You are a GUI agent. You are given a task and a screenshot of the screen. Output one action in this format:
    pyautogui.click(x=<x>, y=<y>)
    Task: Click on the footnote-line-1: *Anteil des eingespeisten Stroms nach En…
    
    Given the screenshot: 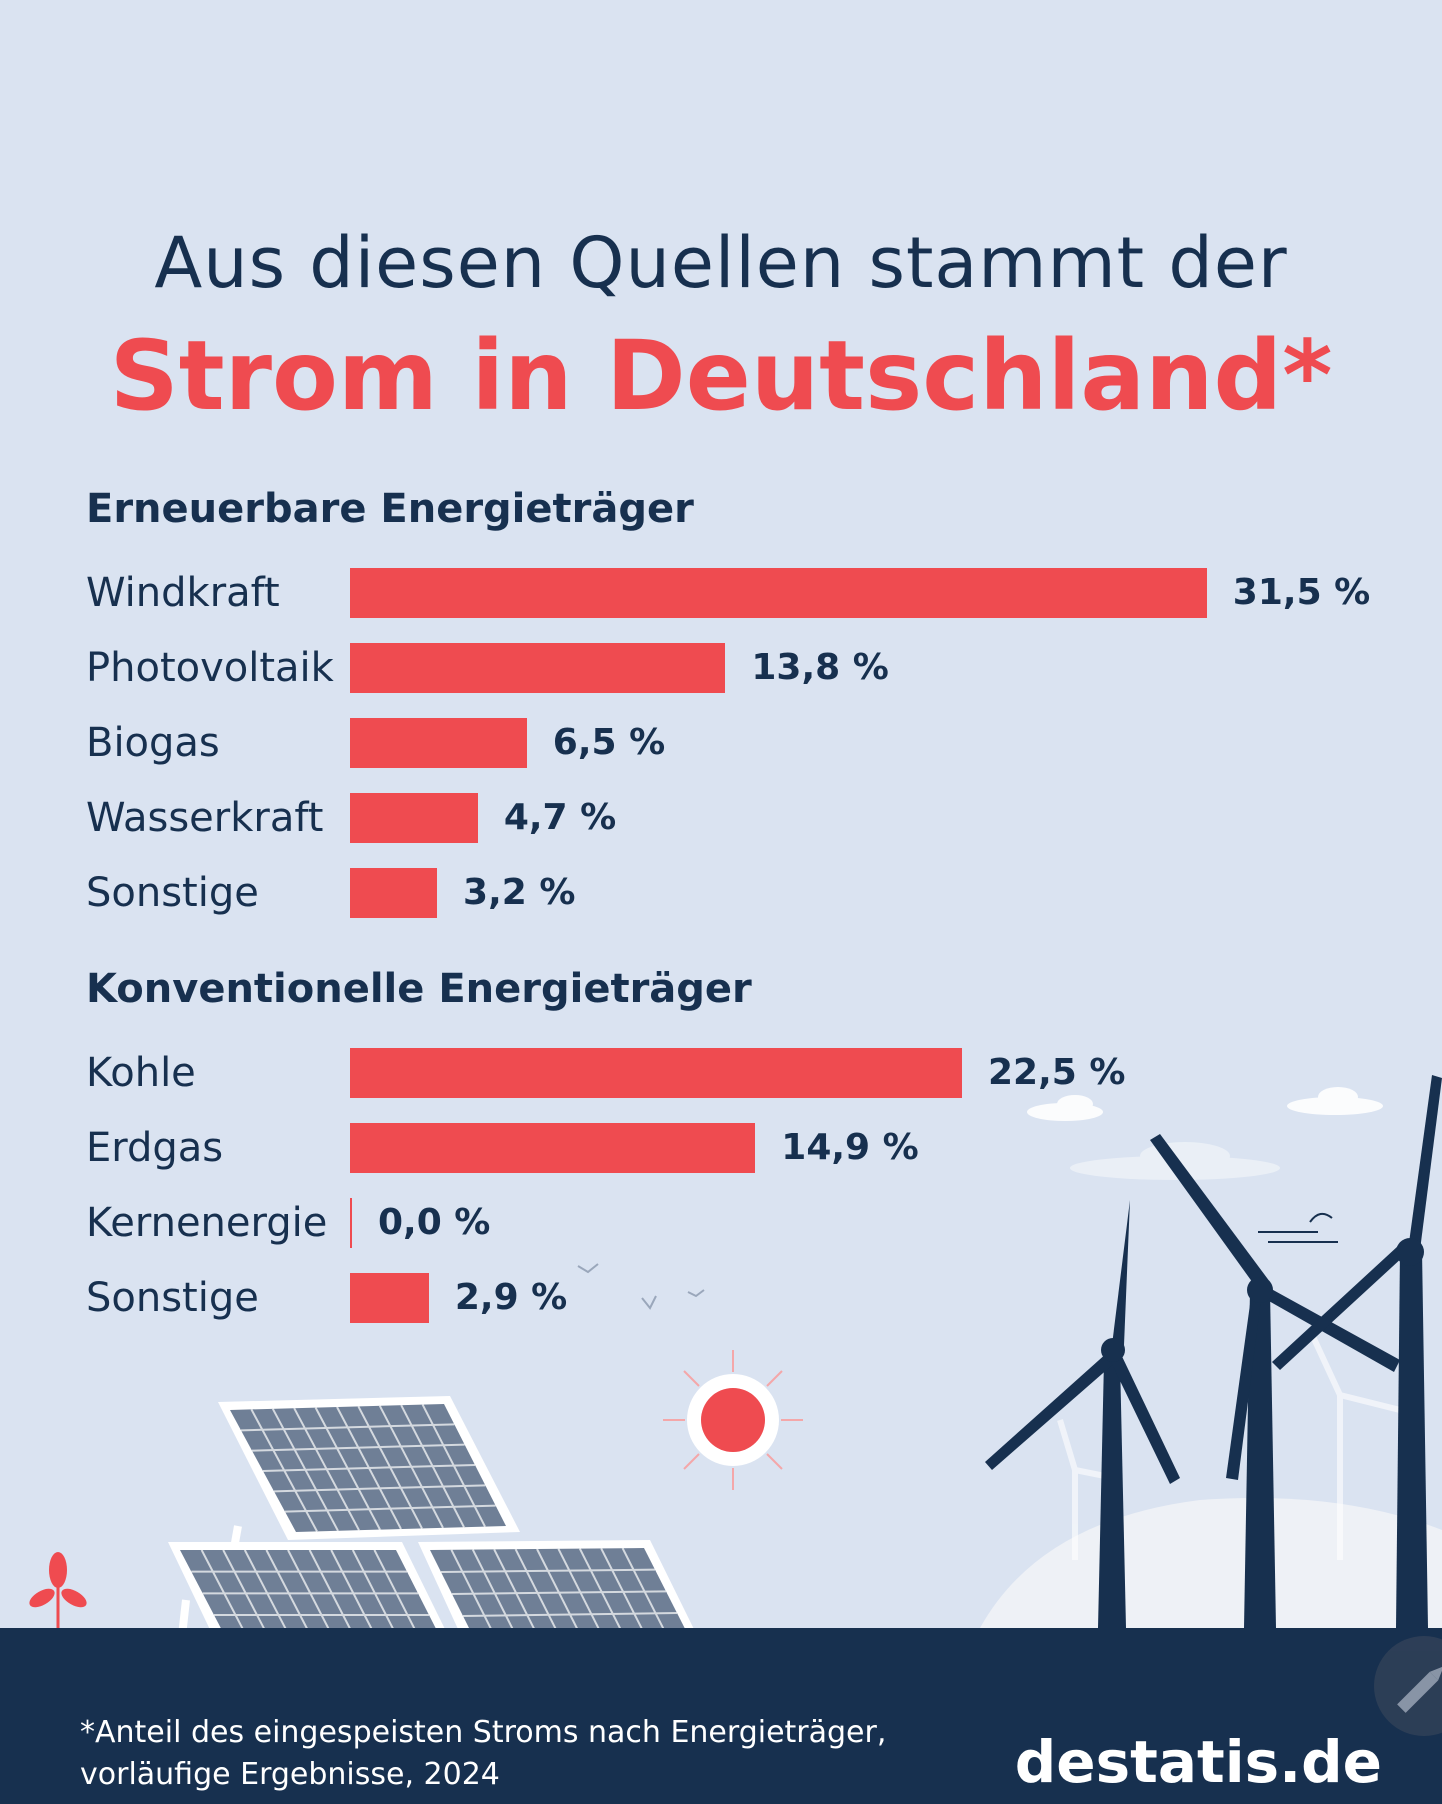 What is the action you would take?
    pyautogui.click(x=483, y=1732)
    